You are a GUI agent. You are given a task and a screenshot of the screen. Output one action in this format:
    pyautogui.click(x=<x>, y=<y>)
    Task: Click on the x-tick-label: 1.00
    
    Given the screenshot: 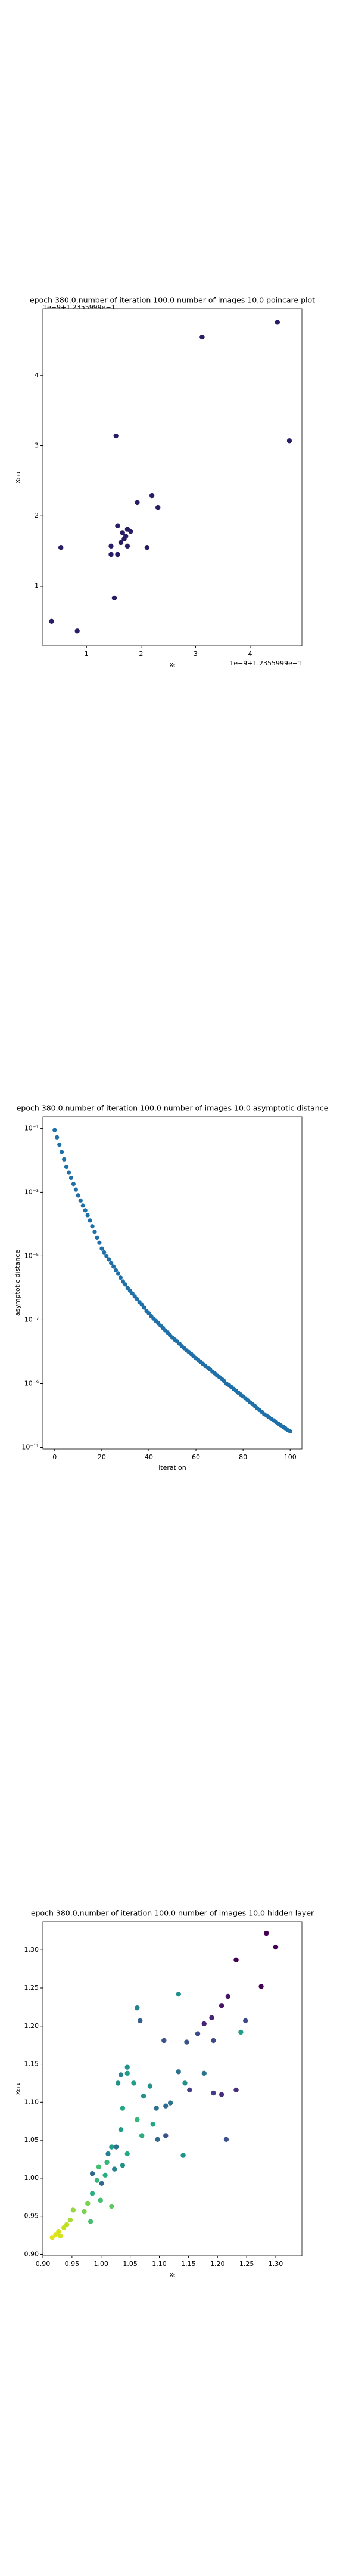 What is the action you would take?
    pyautogui.click(x=102, y=2264)
    